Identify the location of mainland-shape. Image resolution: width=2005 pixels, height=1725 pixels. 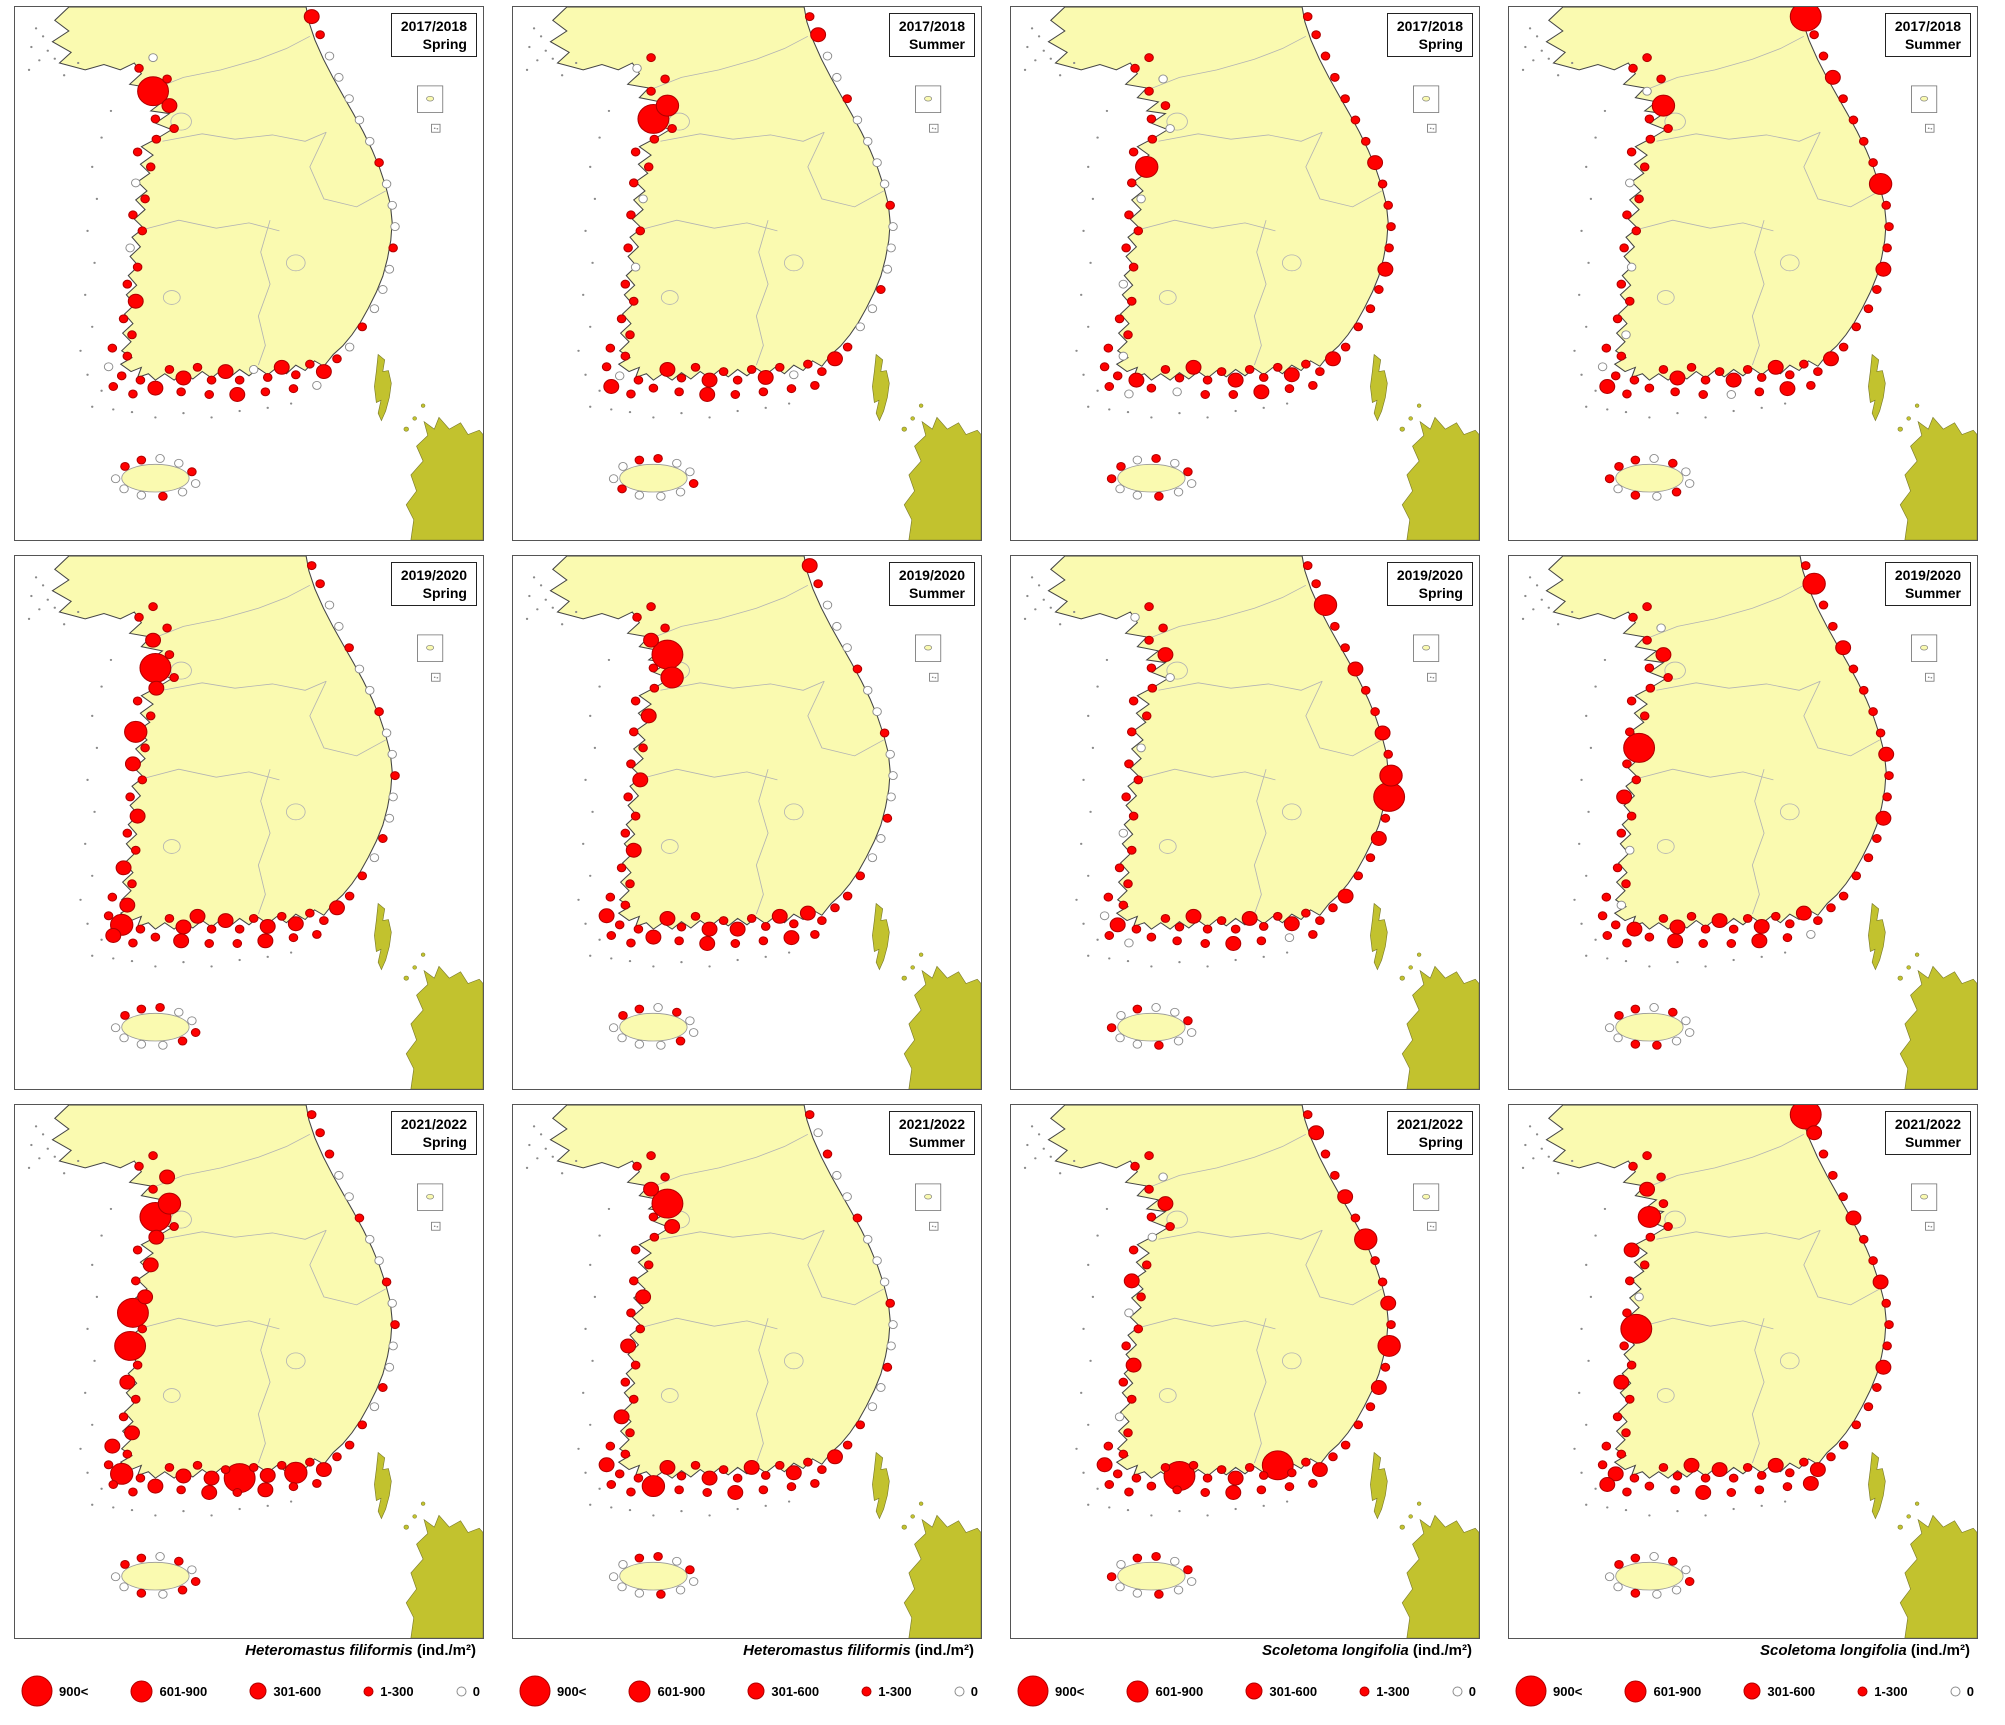
(1218, 194).